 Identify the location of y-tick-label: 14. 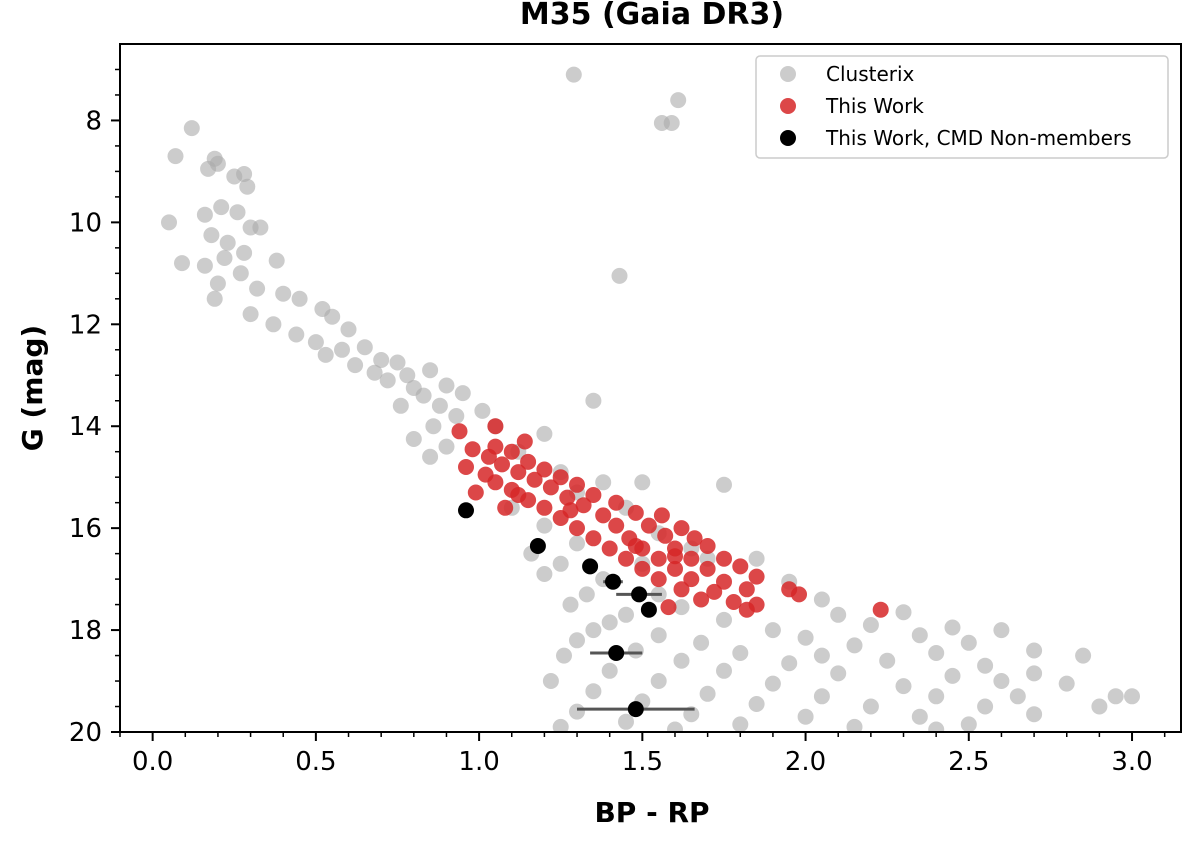
(85, 427).